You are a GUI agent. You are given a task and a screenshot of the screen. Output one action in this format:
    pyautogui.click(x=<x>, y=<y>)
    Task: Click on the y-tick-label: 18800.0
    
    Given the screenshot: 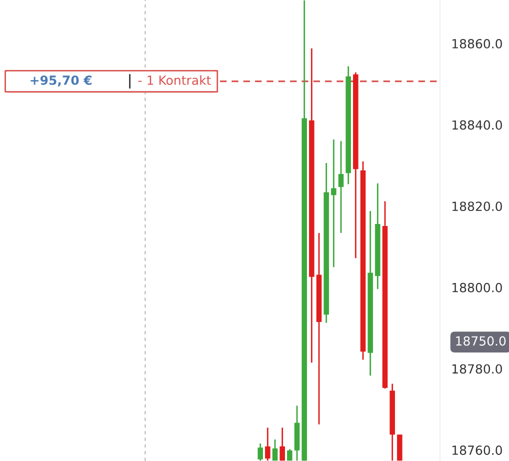 What is the action you would take?
    pyautogui.click(x=477, y=287)
    